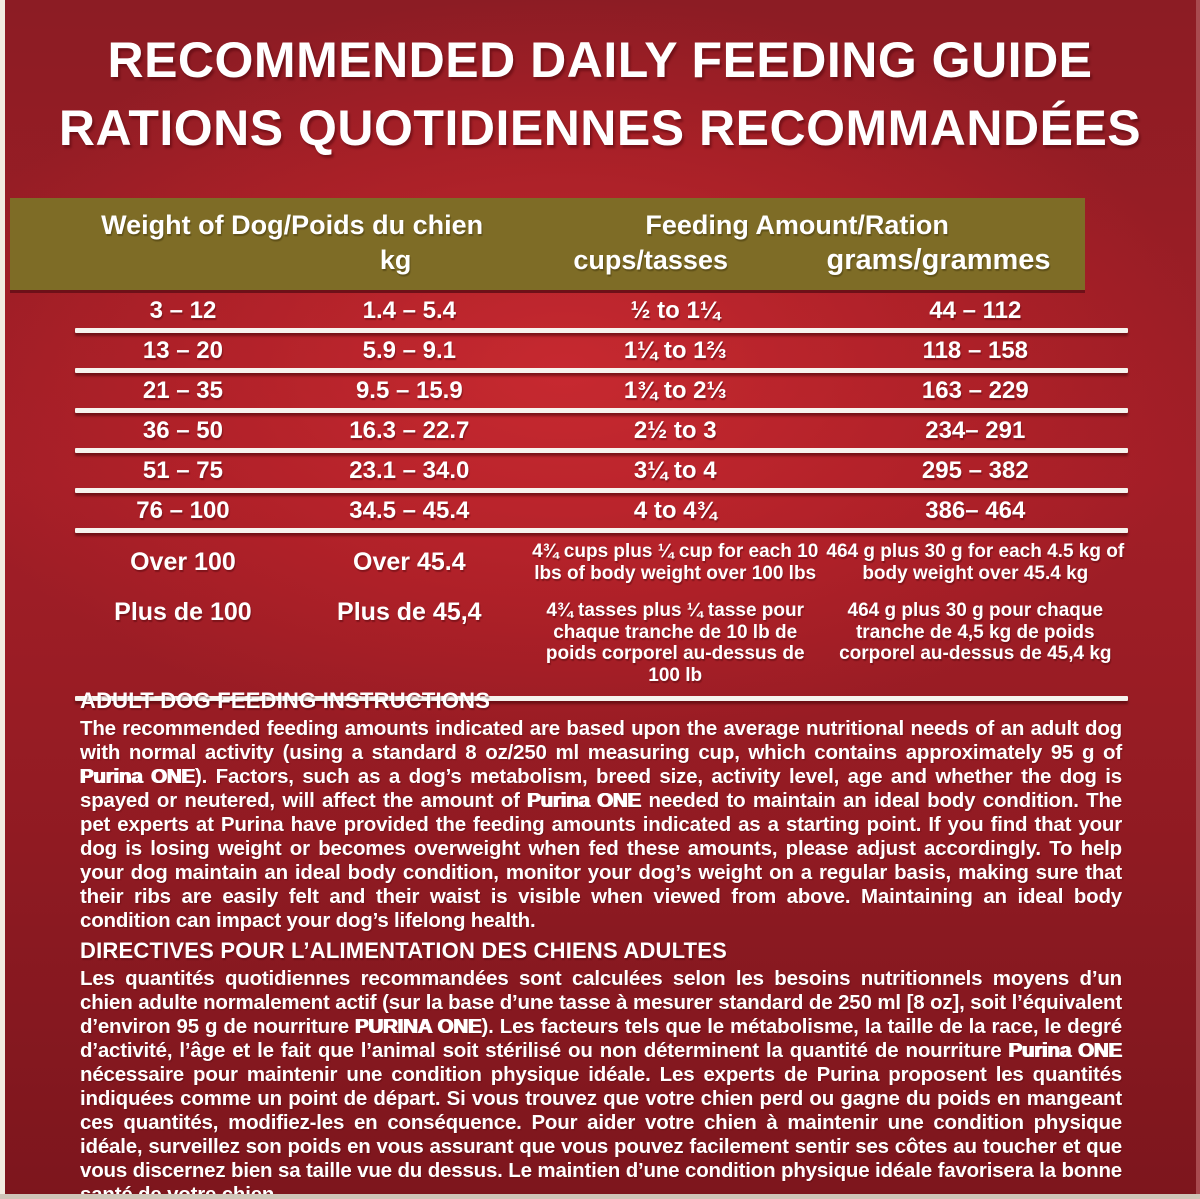 The height and width of the screenshot is (1199, 1200). I want to click on weight-kg-cell: Over 45.4 Plus de 45,4, so click(409, 584).